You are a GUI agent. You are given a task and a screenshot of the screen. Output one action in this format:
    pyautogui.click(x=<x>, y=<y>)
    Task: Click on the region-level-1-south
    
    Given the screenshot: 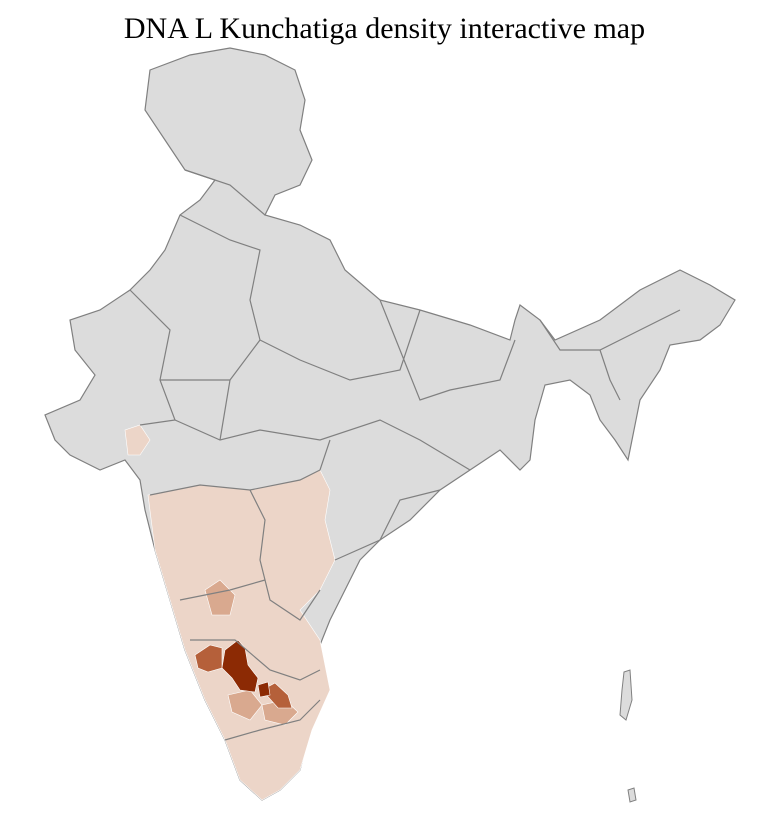 What is the action you would take?
    pyautogui.click(x=241, y=635)
    